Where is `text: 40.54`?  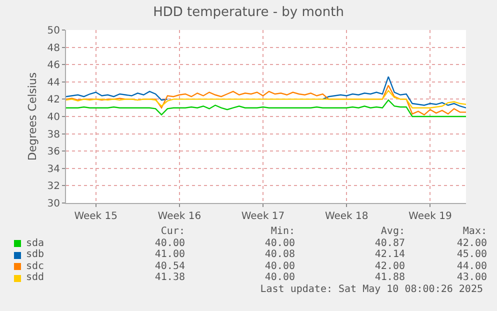
text: 40.54 is located at coordinates (169, 266).